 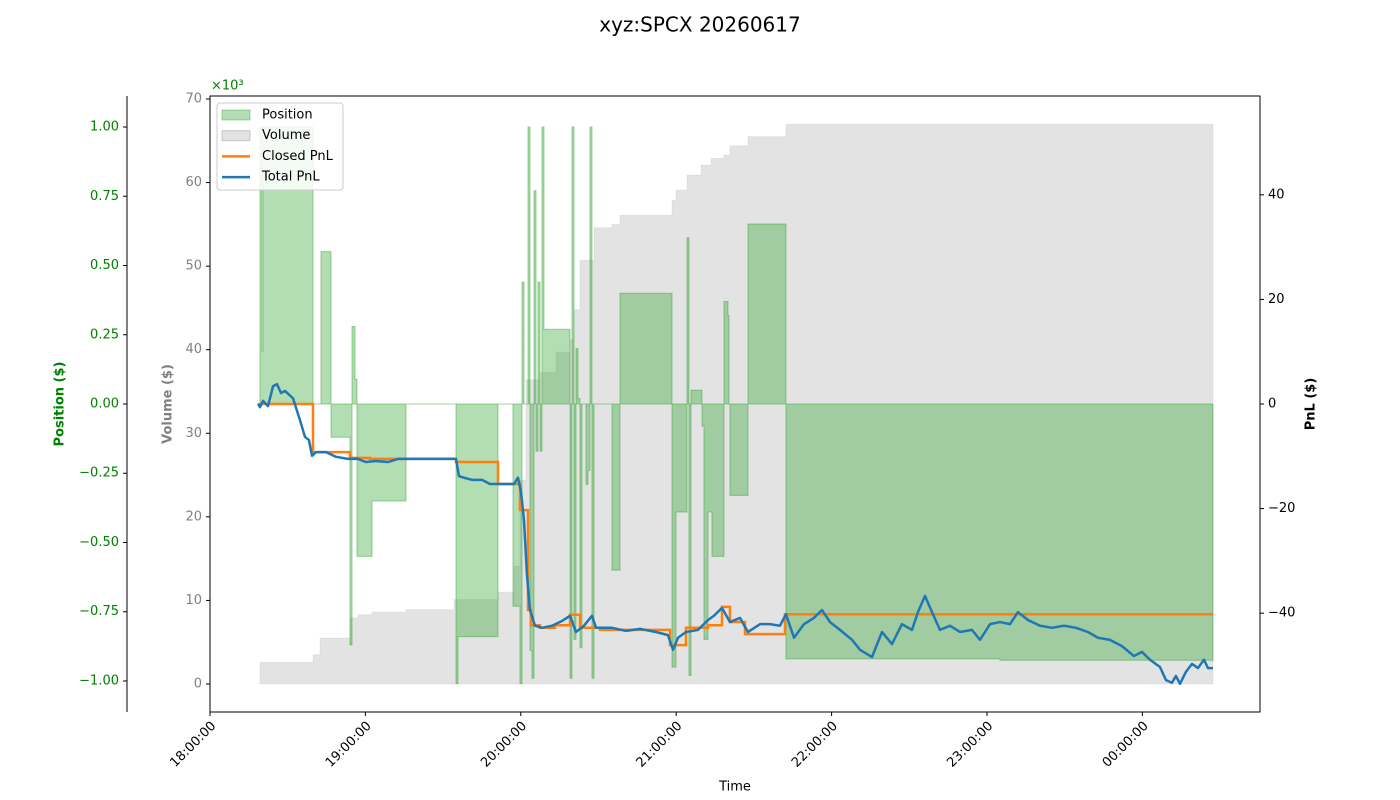 What do you see at coordinates (1276, 299) in the screenshot?
I see `pnl-tick-label: 20` at bounding box center [1276, 299].